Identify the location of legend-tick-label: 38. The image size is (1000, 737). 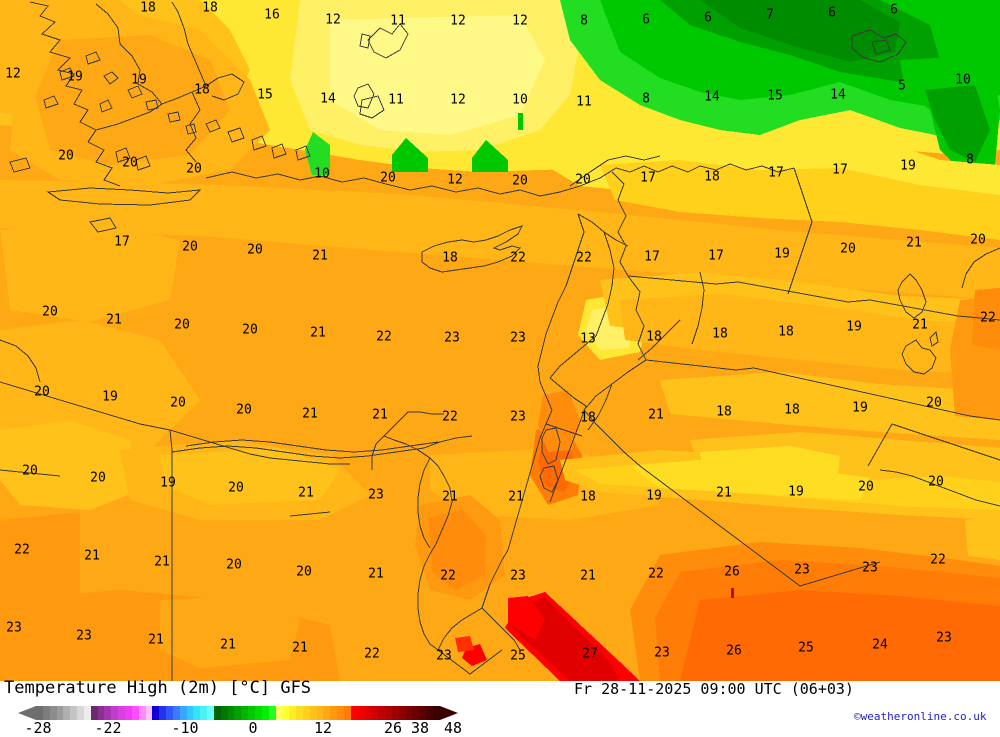
(420, 728).